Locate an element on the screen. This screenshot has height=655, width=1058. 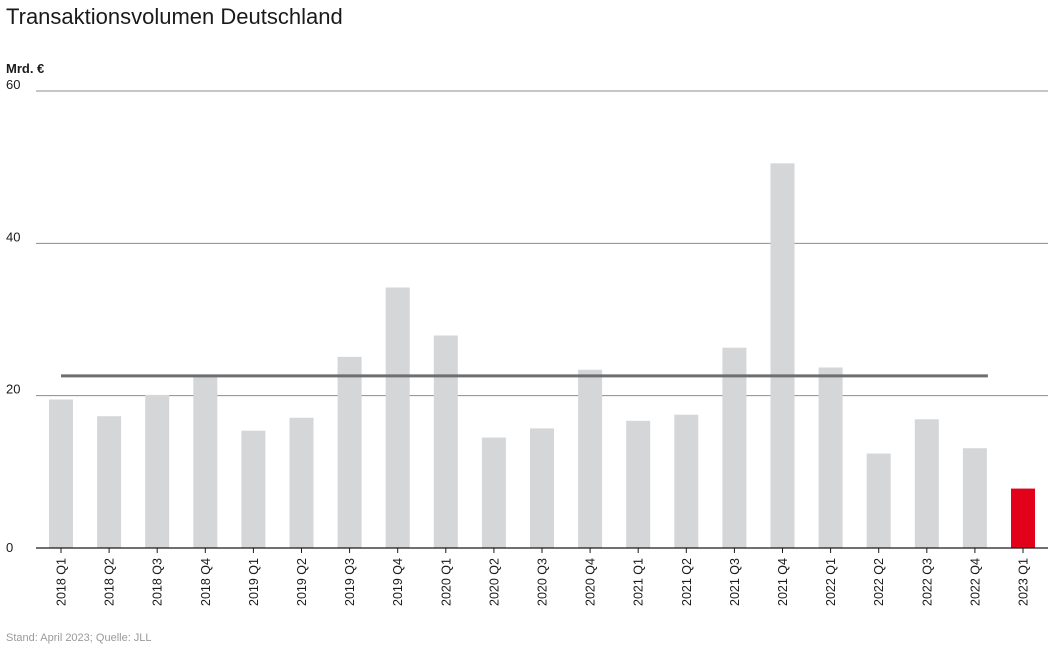
y-tick-label: 20 is located at coordinates (13, 389).